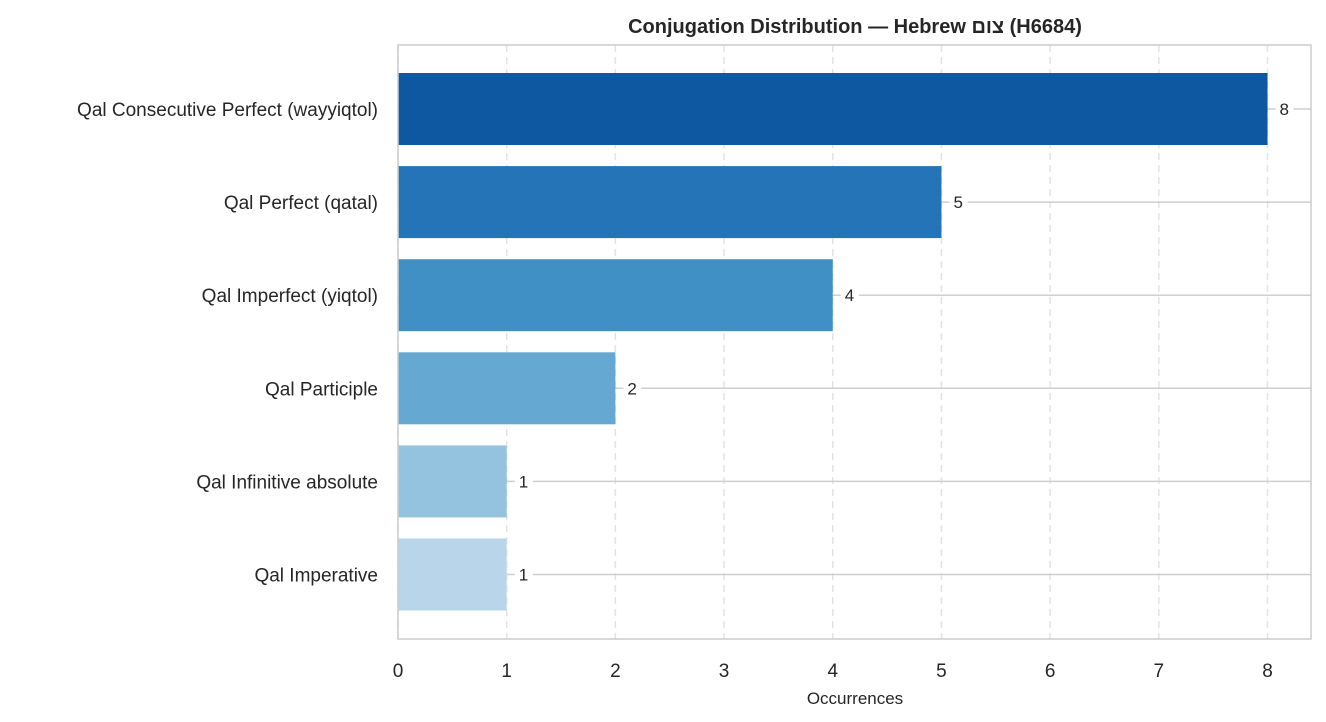 The height and width of the screenshot is (722, 1326). I want to click on x-tick-label-8: 8, so click(1267, 671).